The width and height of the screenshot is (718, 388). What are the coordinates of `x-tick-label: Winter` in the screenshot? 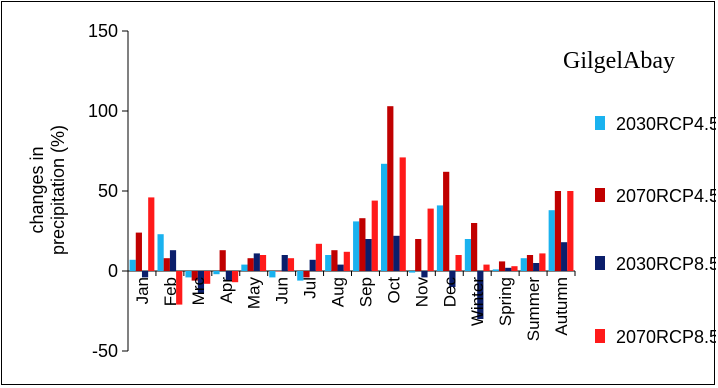 It's located at (477, 301).